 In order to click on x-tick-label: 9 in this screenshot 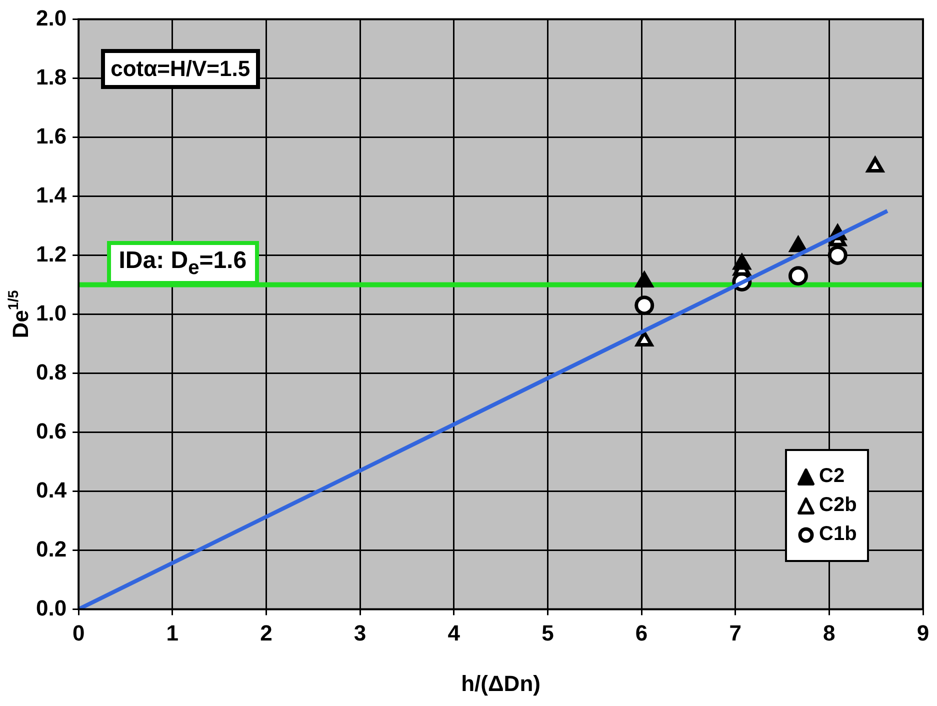, I will do `click(923, 633)`.